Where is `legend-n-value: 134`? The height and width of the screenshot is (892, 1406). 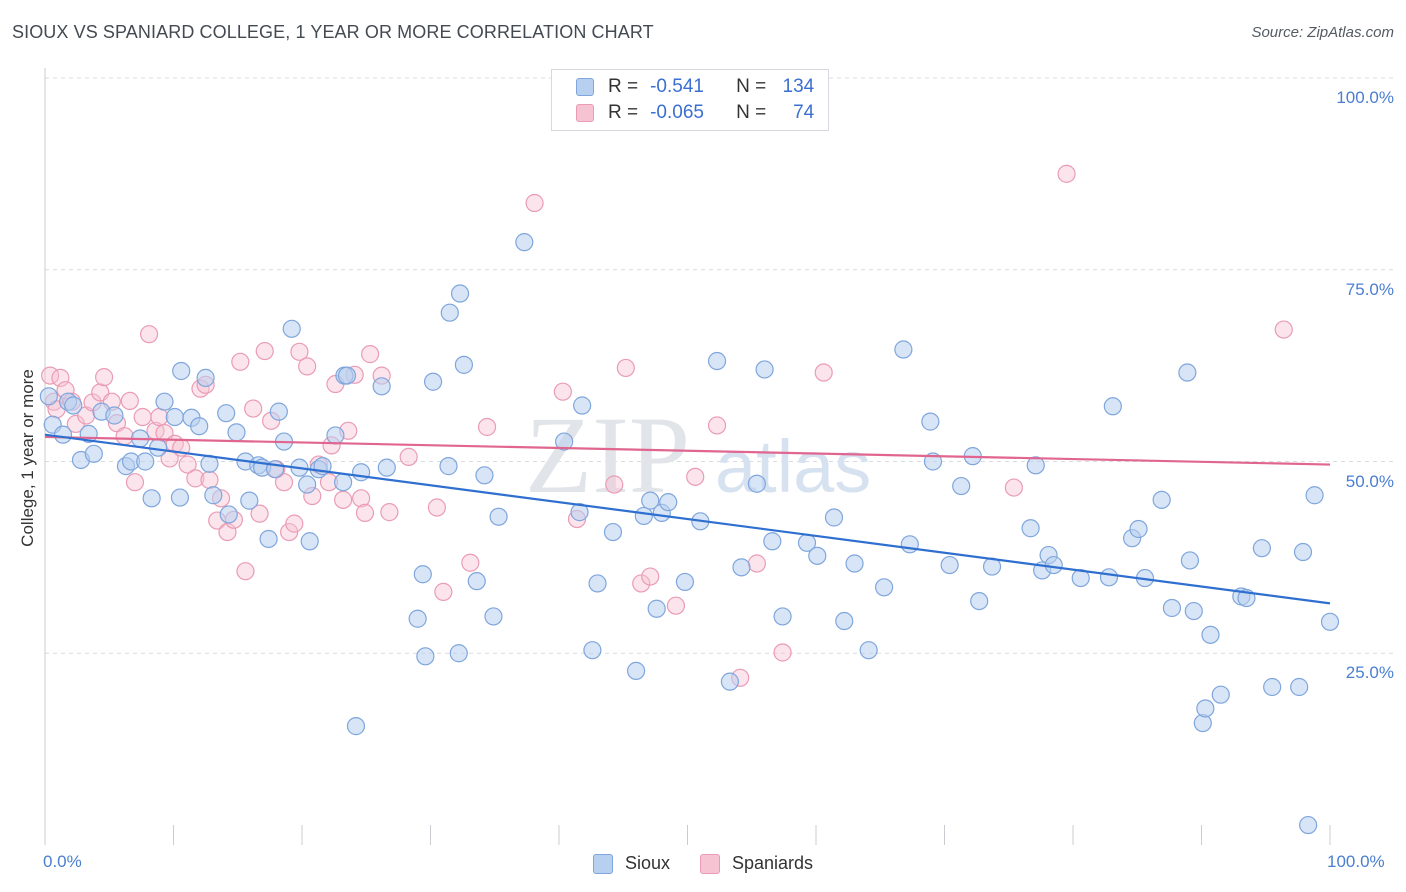 legend-n-value: 134 is located at coordinates (798, 86).